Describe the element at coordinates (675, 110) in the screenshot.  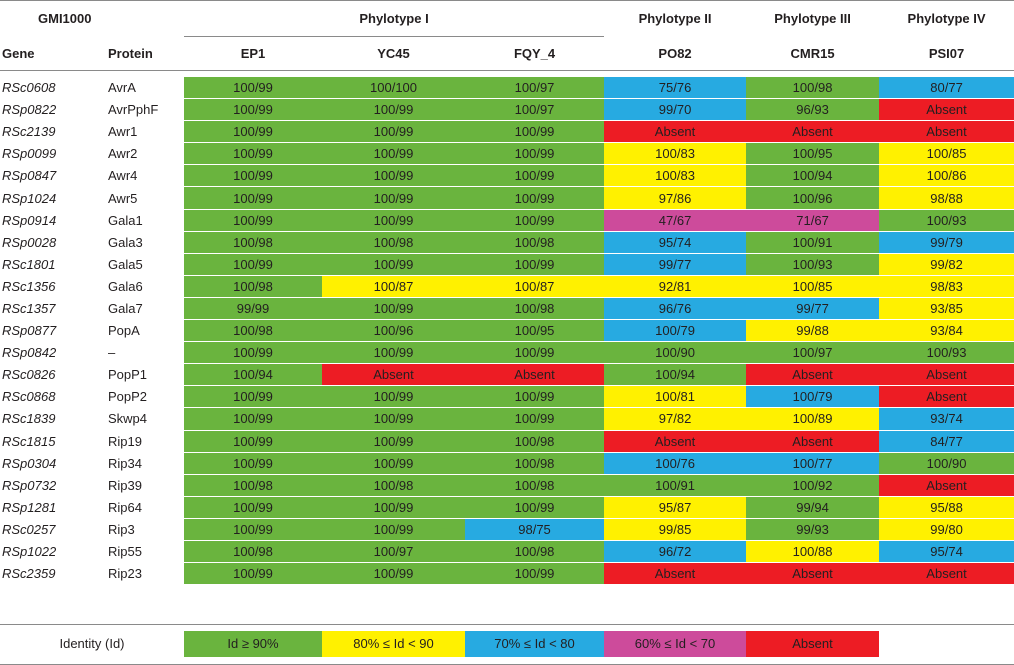
I see `identity-cell: 99/70` at that location.